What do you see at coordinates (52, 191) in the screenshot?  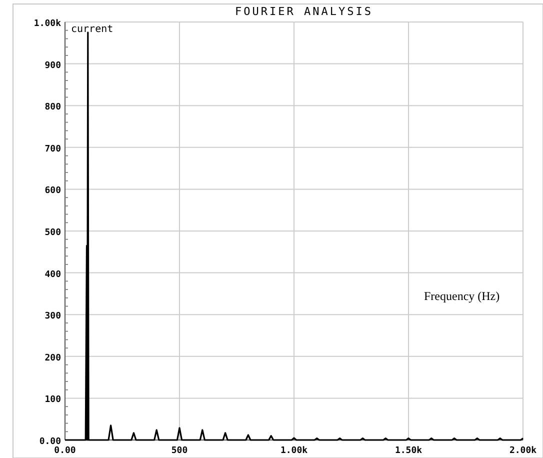 I see `y-tick-label: 600` at bounding box center [52, 191].